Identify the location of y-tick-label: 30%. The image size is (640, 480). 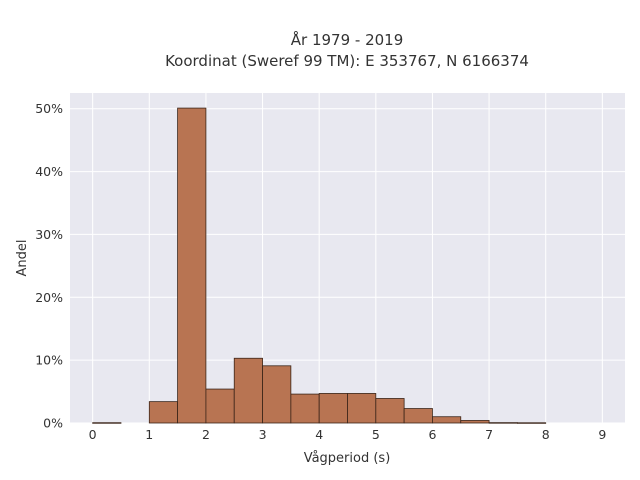
(49, 234).